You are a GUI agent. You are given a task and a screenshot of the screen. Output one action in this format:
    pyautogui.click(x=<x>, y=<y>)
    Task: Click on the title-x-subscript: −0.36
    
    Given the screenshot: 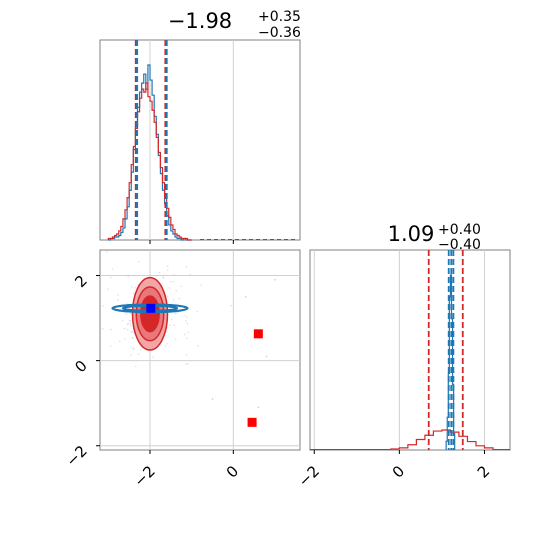 What is the action you would take?
    pyautogui.click(x=279, y=33)
    